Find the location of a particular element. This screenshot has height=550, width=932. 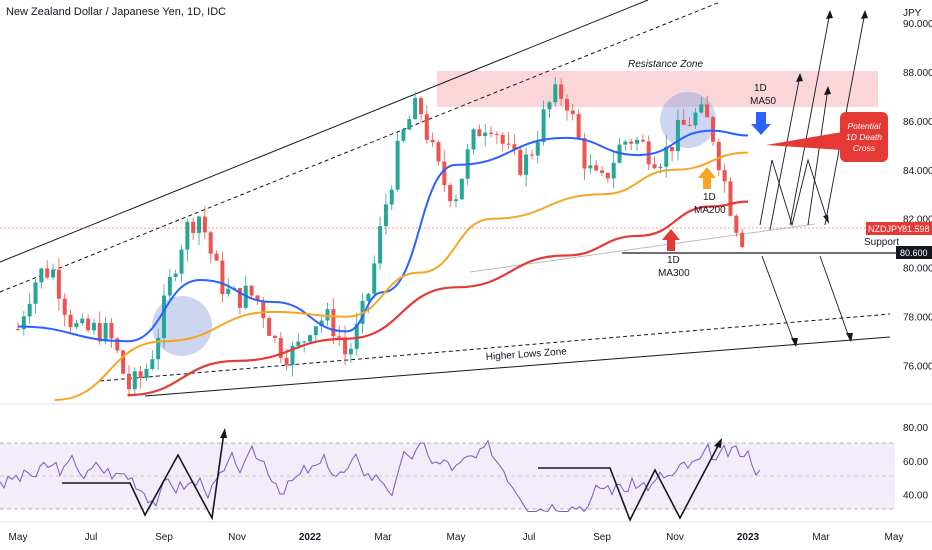

currency-label: JPY is located at coordinates (912, 13).